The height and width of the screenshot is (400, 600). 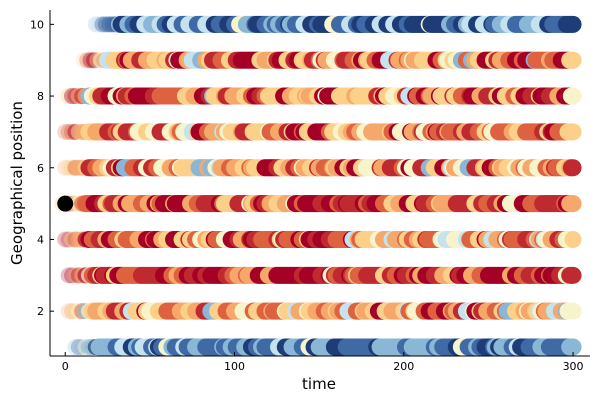 I want to click on y-tick-label: 6, so click(x=40, y=168).